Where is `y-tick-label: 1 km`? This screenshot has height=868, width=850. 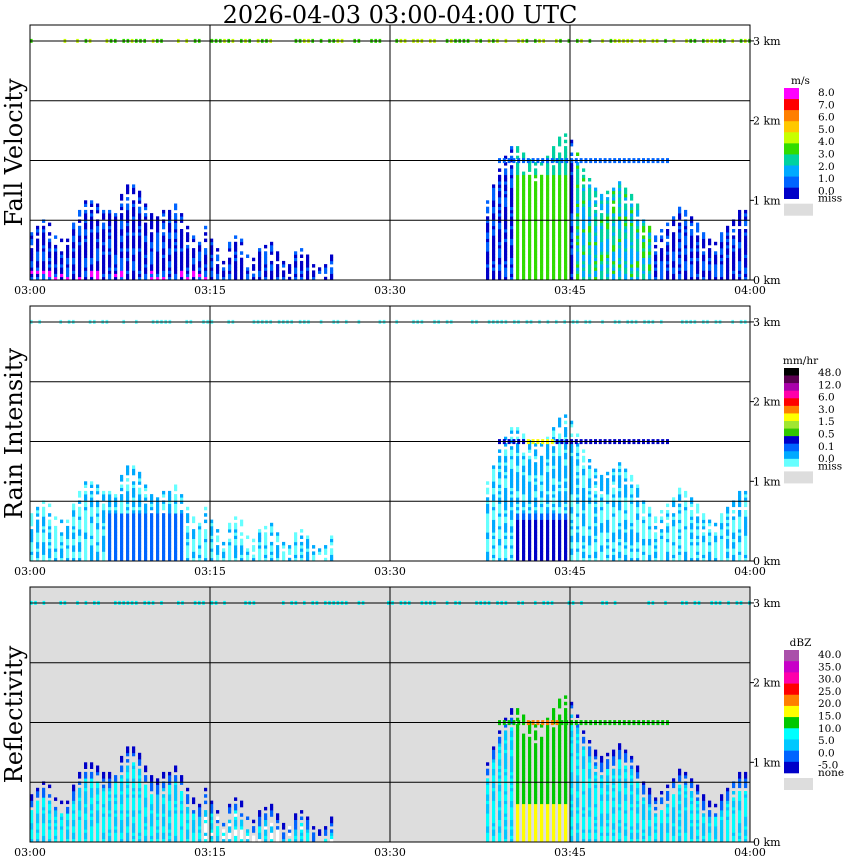
y-tick-label: 1 km is located at coordinates (767, 200).